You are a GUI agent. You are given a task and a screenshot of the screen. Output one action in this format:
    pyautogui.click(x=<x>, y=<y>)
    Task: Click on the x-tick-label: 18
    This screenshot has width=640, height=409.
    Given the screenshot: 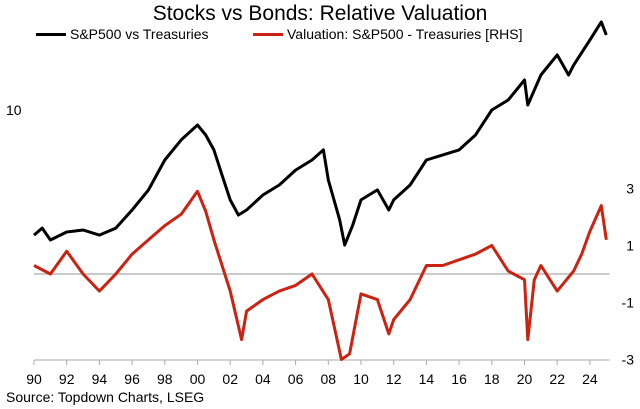 What is the action you would take?
    pyautogui.click(x=492, y=379)
    